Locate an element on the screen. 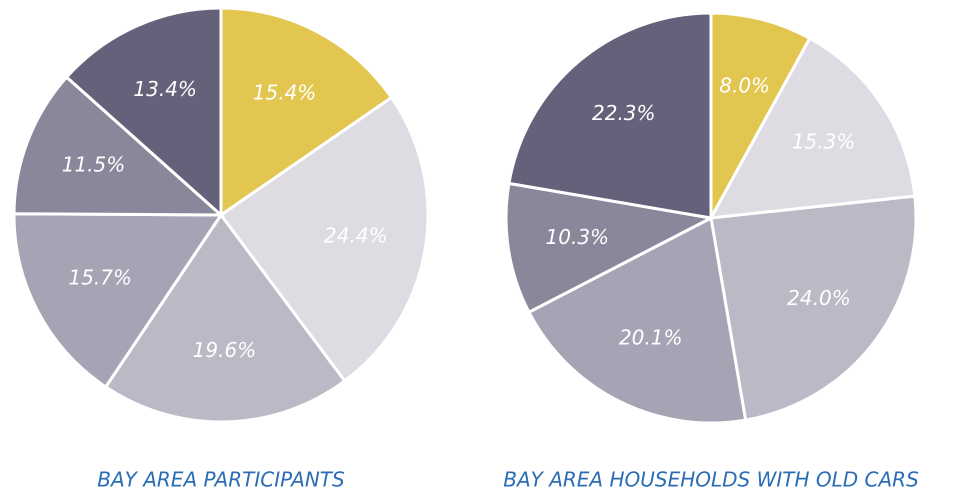 Image resolution: width=956 pixels, height=493 pixels. slice-label: 8.0% is located at coordinates (744, 85).